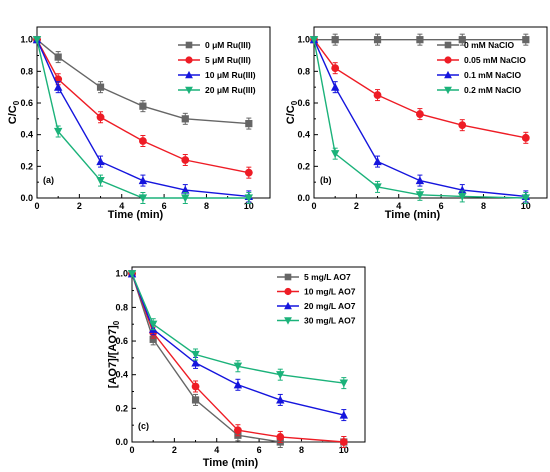  I want to click on legend-entry: 0.2 mM NaClO, so click(493, 90).